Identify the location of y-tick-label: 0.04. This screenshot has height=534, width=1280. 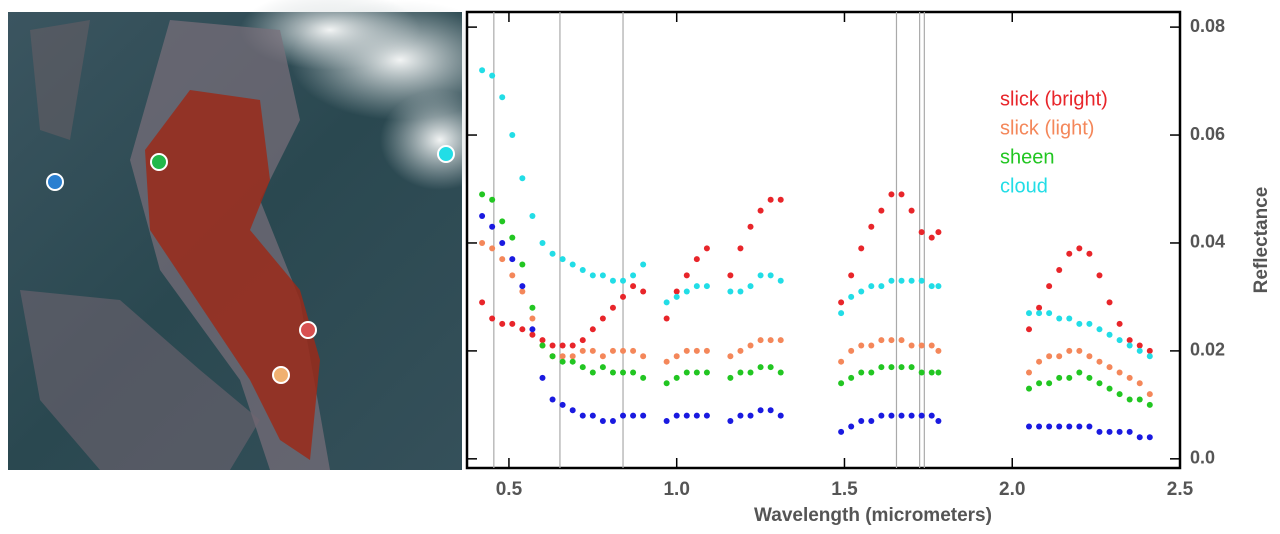
(1207, 242).